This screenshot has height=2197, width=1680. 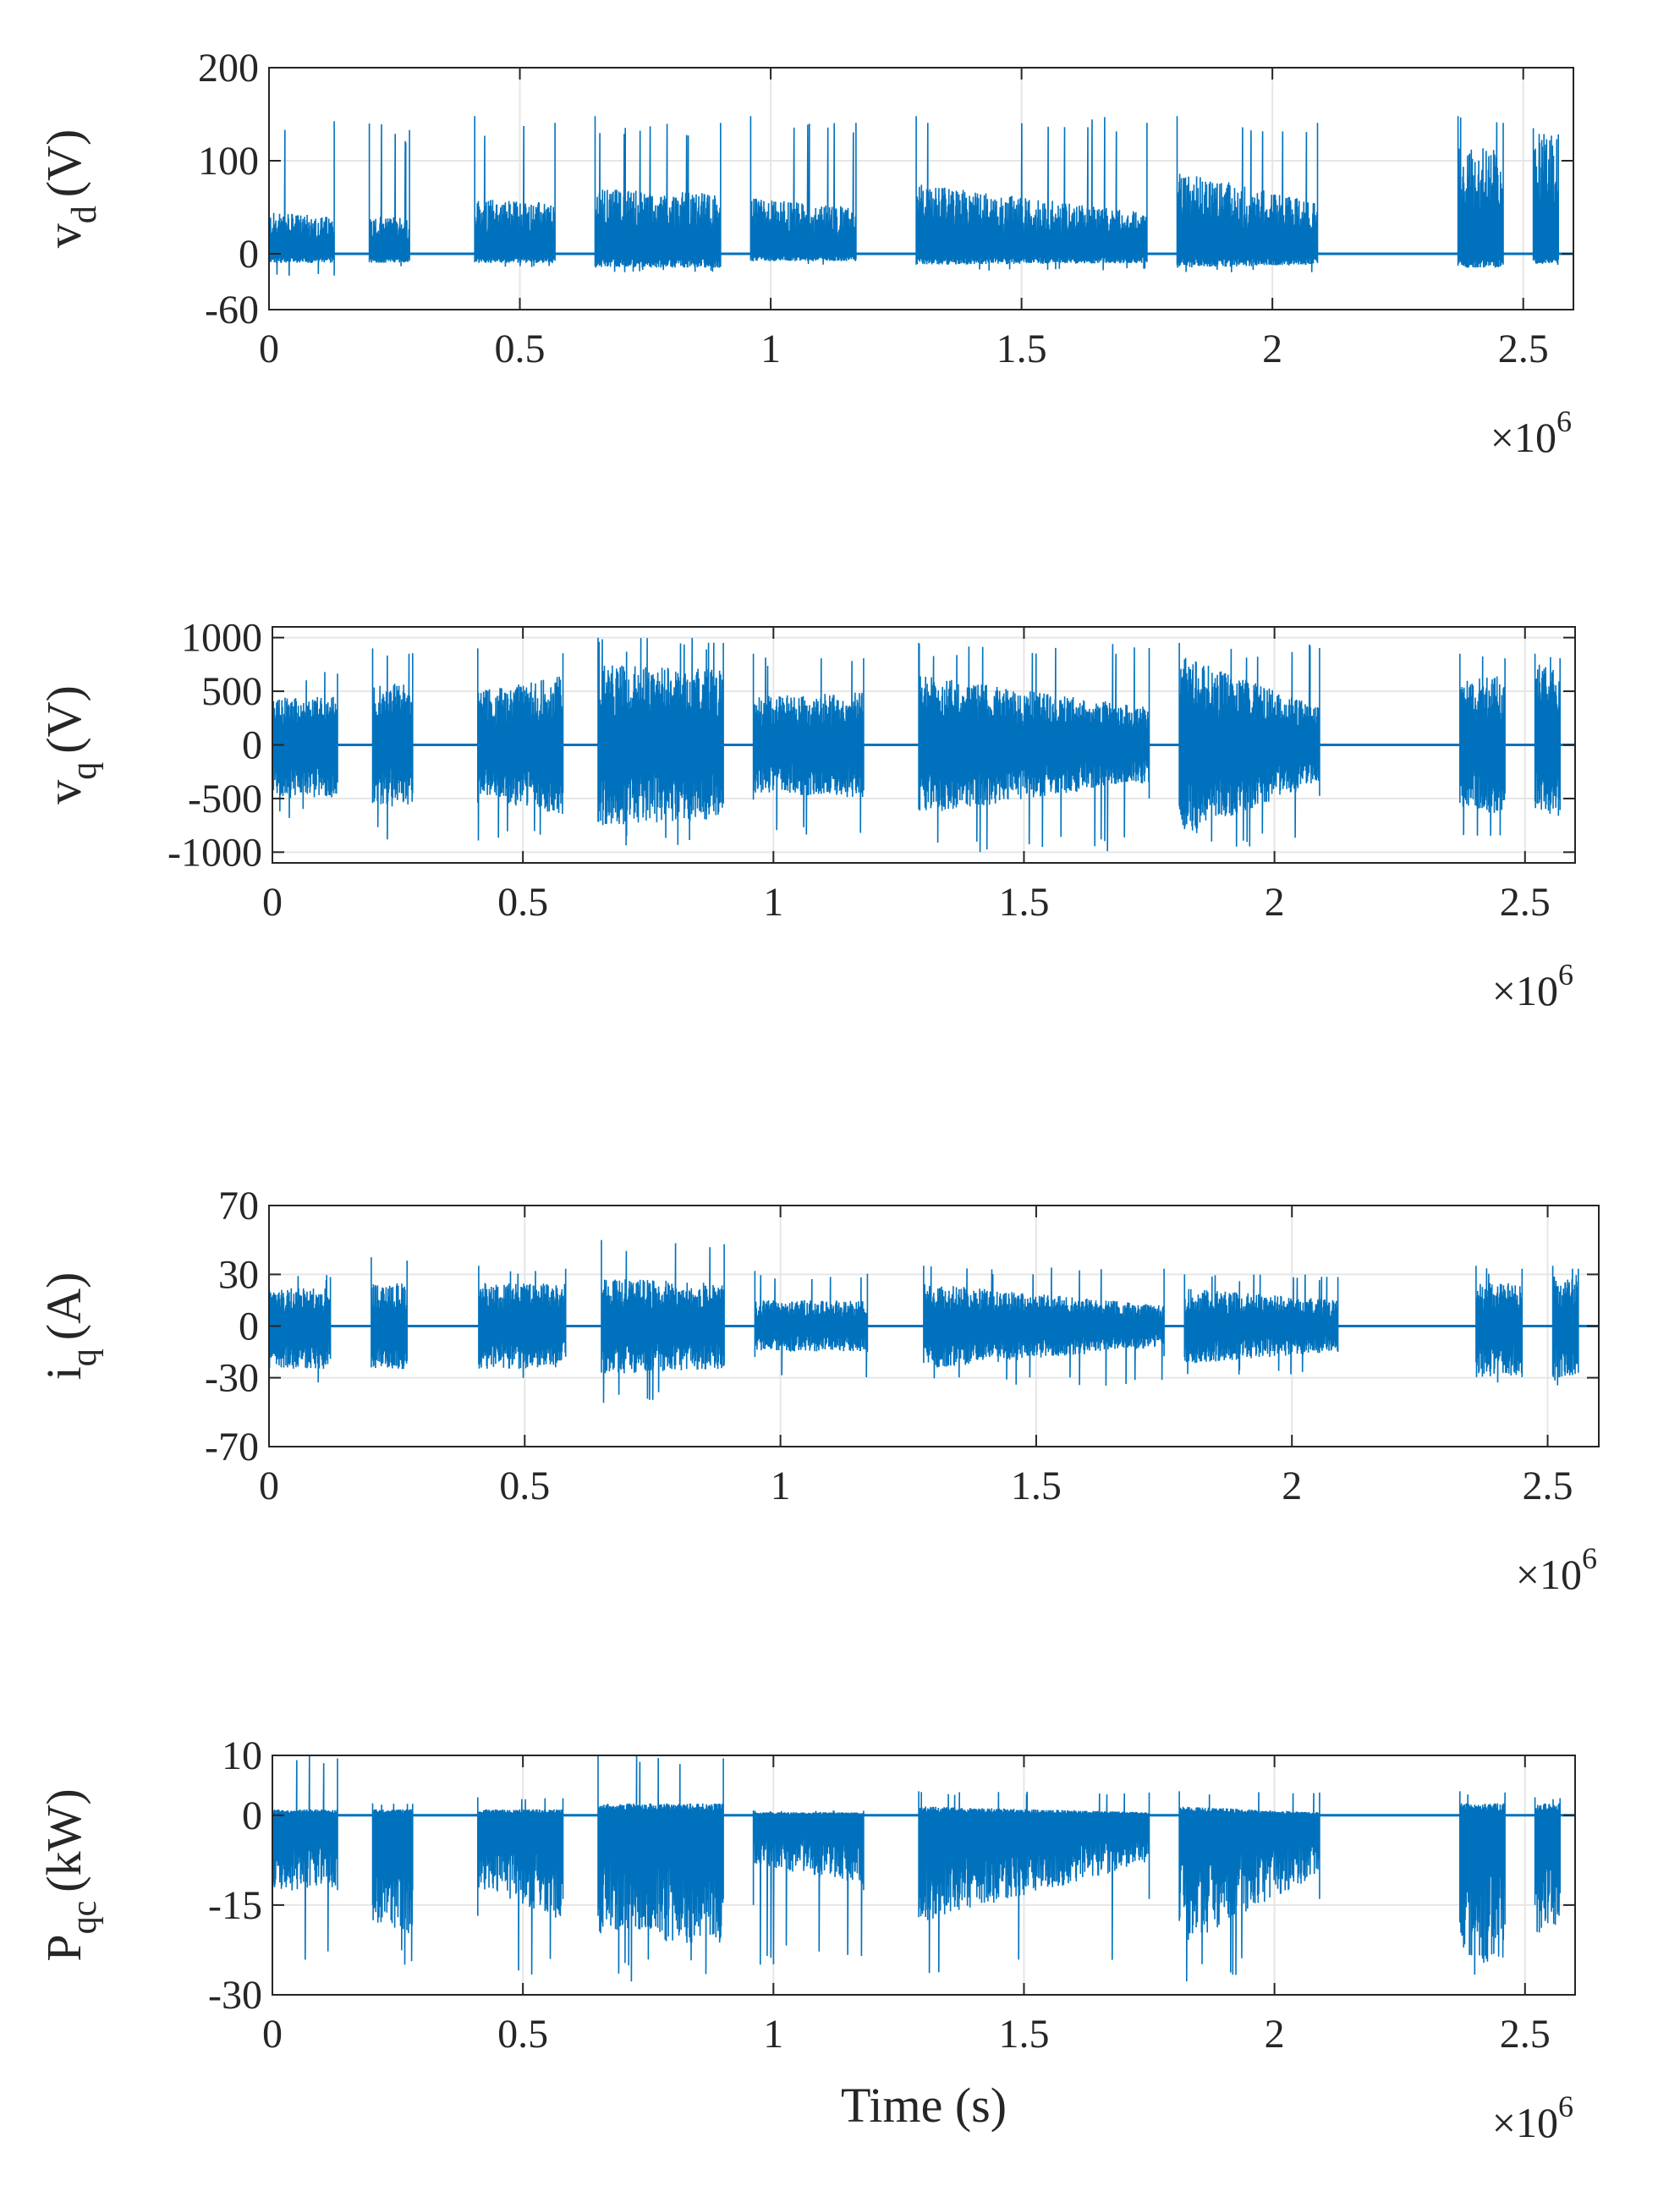 What do you see at coordinates (84, 1357) in the screenshot?
I see `y-axis-label-subscript: q` at bounding box center [84, 1357].